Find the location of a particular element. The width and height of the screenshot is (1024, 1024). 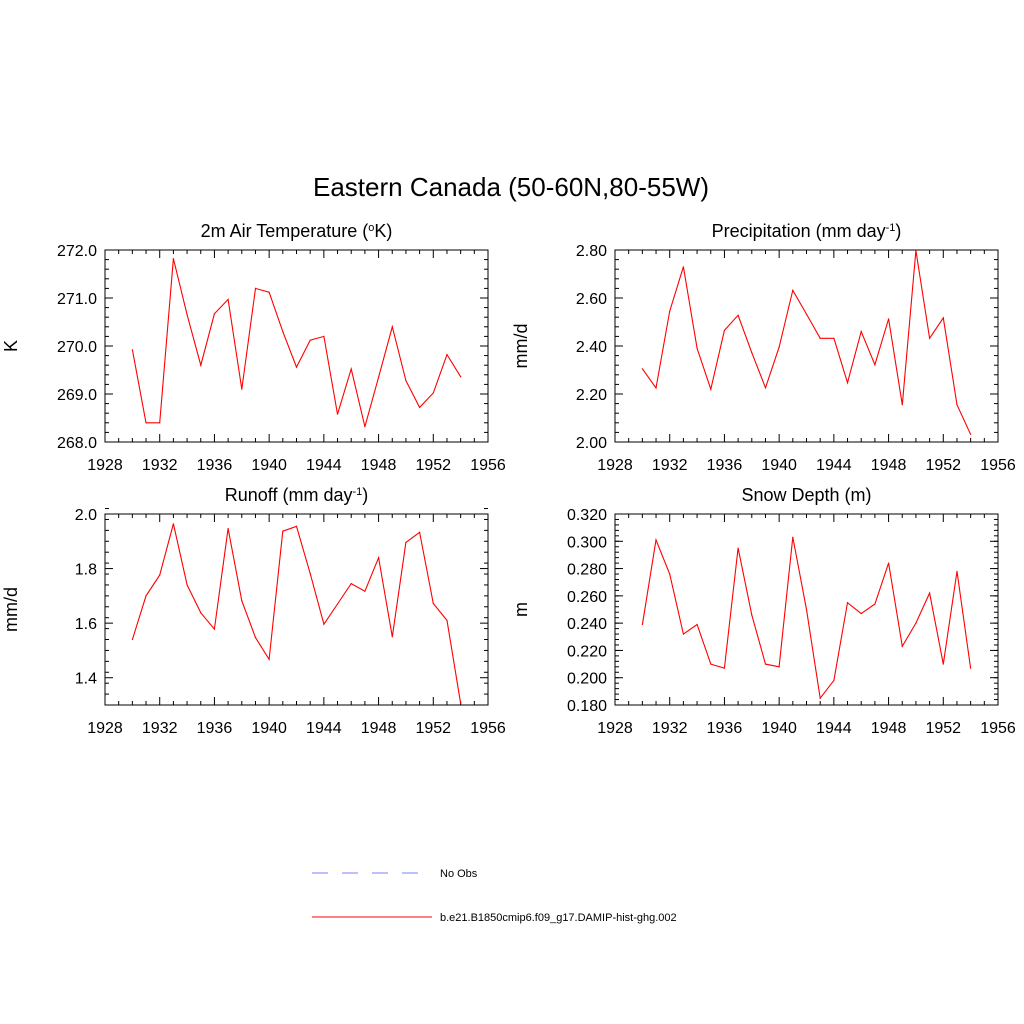

snow-depth-y-tick-label: 0.300 is located at coordinates (587, 542).